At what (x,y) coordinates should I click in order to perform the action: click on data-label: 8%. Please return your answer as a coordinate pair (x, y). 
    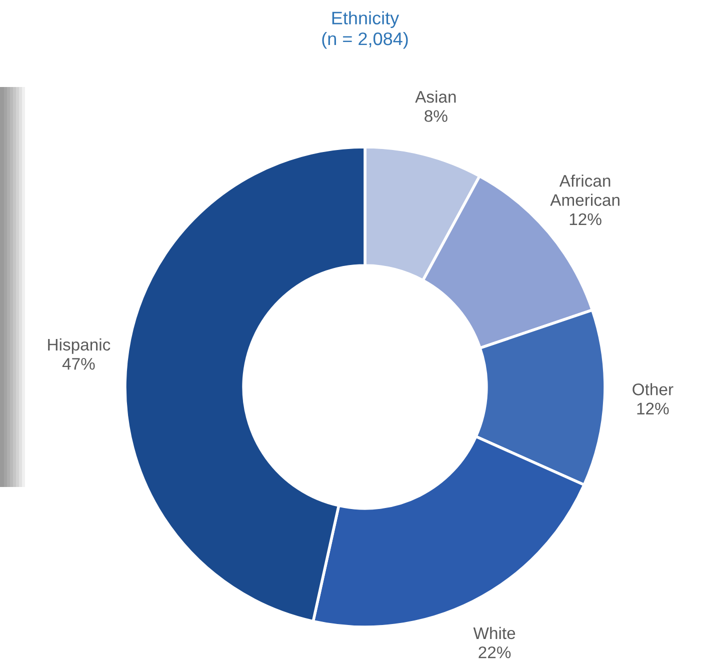
    Looking at the image, I should click on (436, 116).